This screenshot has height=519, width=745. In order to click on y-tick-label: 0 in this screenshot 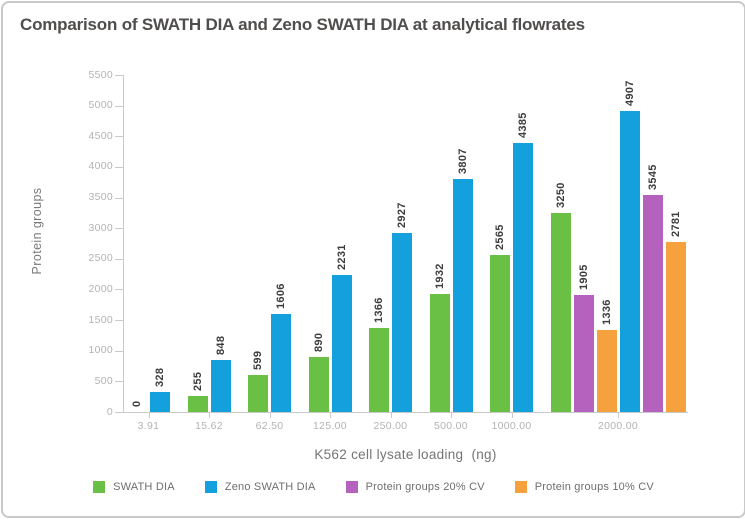, I will do `click(109, 411)`.